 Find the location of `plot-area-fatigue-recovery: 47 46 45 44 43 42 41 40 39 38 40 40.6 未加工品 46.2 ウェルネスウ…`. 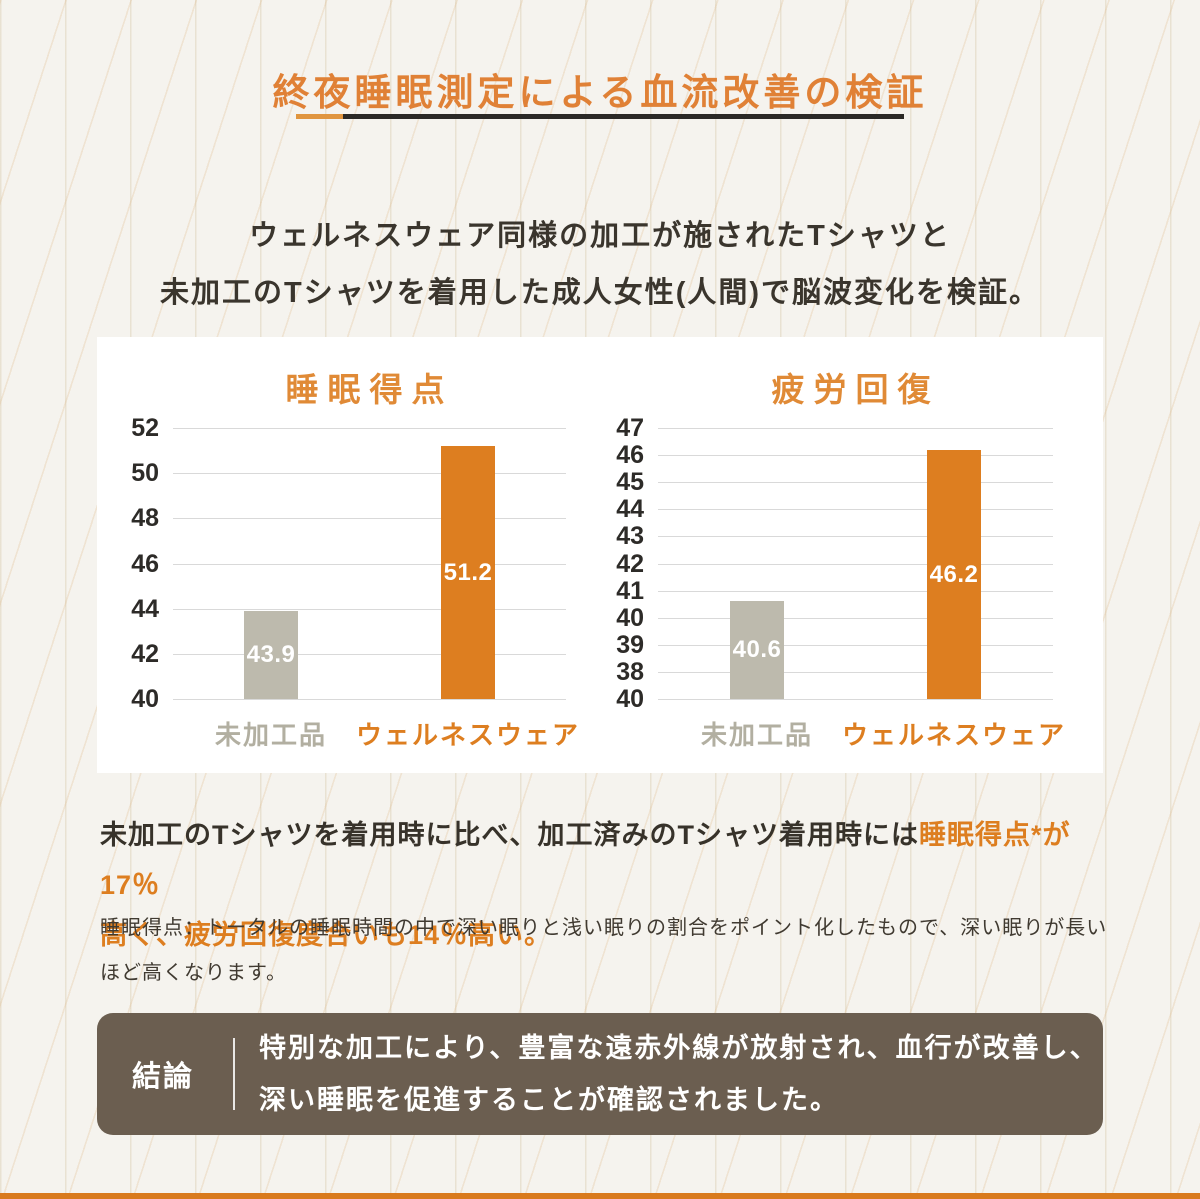

plot-area-fatigue-recovery: 47 46 45 44 43 42 41 40 39 38 40 40.6 未加工品 46.2 ウェルネスウ… is located at coordinates (840, 582).